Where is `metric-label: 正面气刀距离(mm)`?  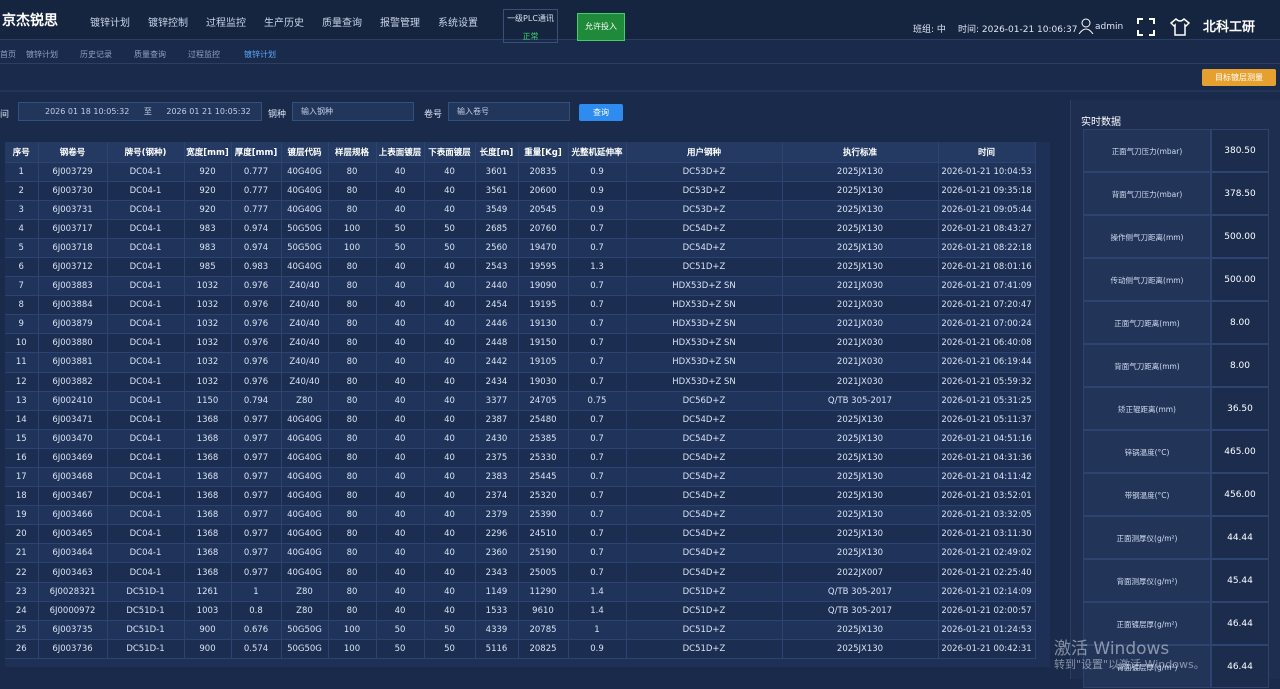 metric-label: 正面气刀距离(mm) is located at coordinates (1147, 322).